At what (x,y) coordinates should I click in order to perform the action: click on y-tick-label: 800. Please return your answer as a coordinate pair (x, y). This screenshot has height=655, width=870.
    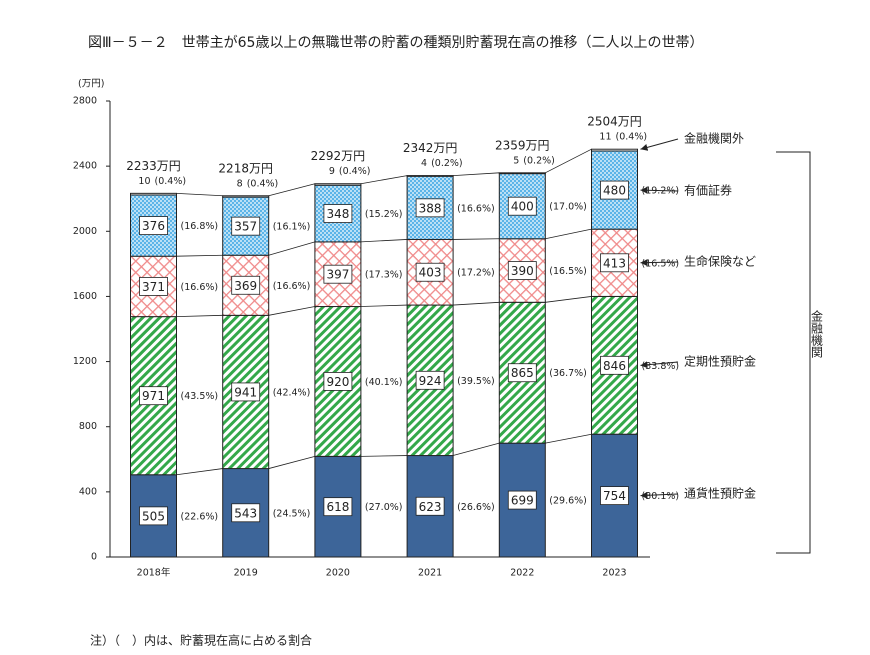
    Looking at the image, I should click on (88, 426).